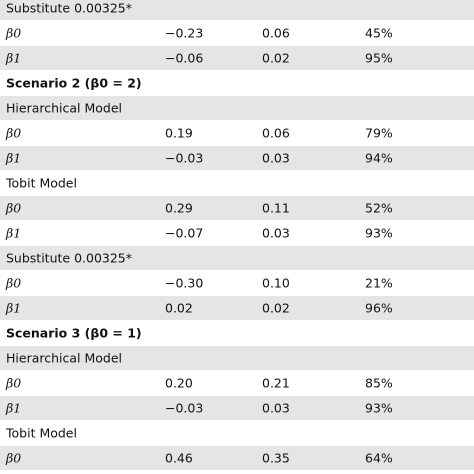  Describe the element at coordinates (179, 458) in the screenshot. I see `cell-value: 0.46` at that location.